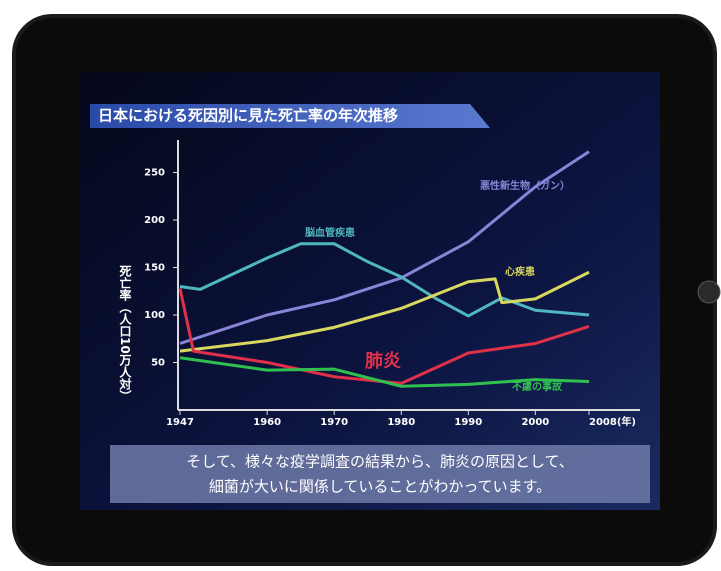  I want to click on series-label: 心疾患, so click(520, 271).